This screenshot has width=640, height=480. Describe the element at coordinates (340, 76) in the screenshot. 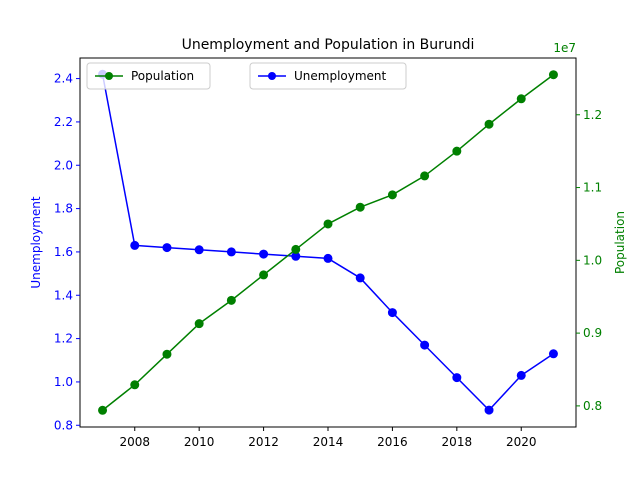

I see `unemployment-legend-label: Unemployment` at that location.